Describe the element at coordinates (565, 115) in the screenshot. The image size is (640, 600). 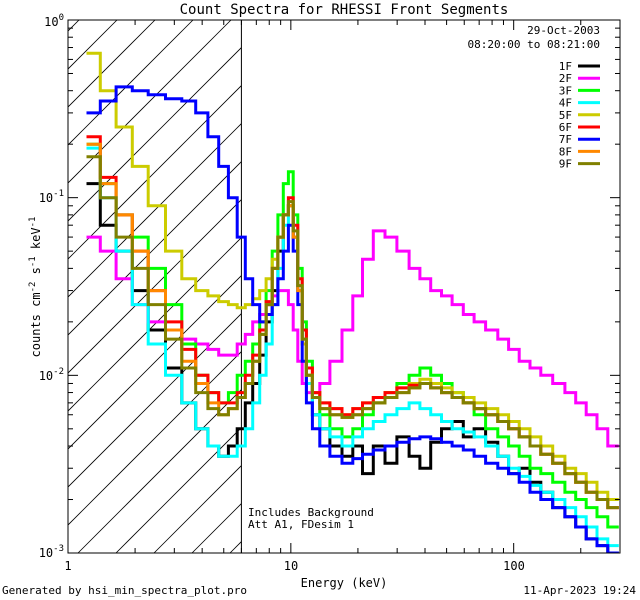
I see `legend-label-5f: 5F` at that location.